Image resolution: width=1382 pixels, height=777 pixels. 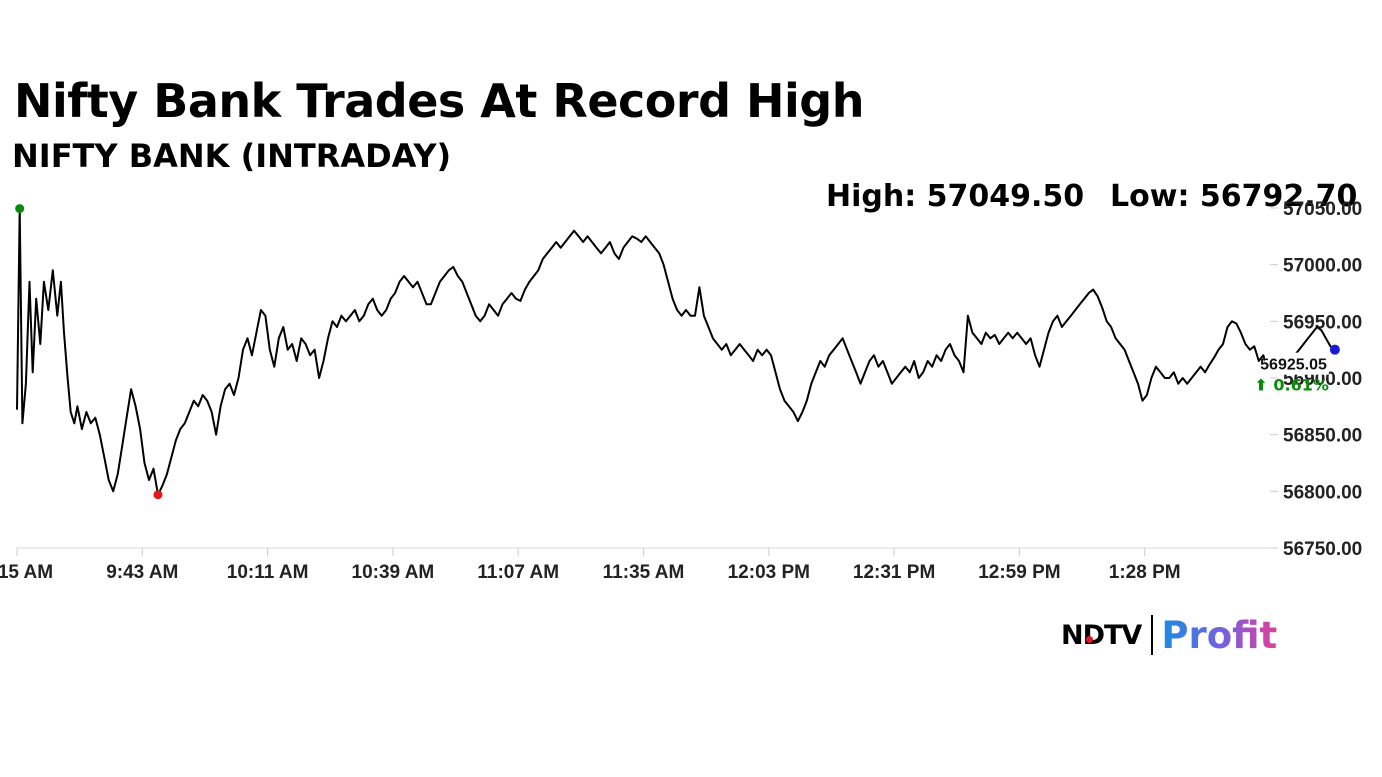 I want to click on low-point-marker, so click(x=158, y=495).